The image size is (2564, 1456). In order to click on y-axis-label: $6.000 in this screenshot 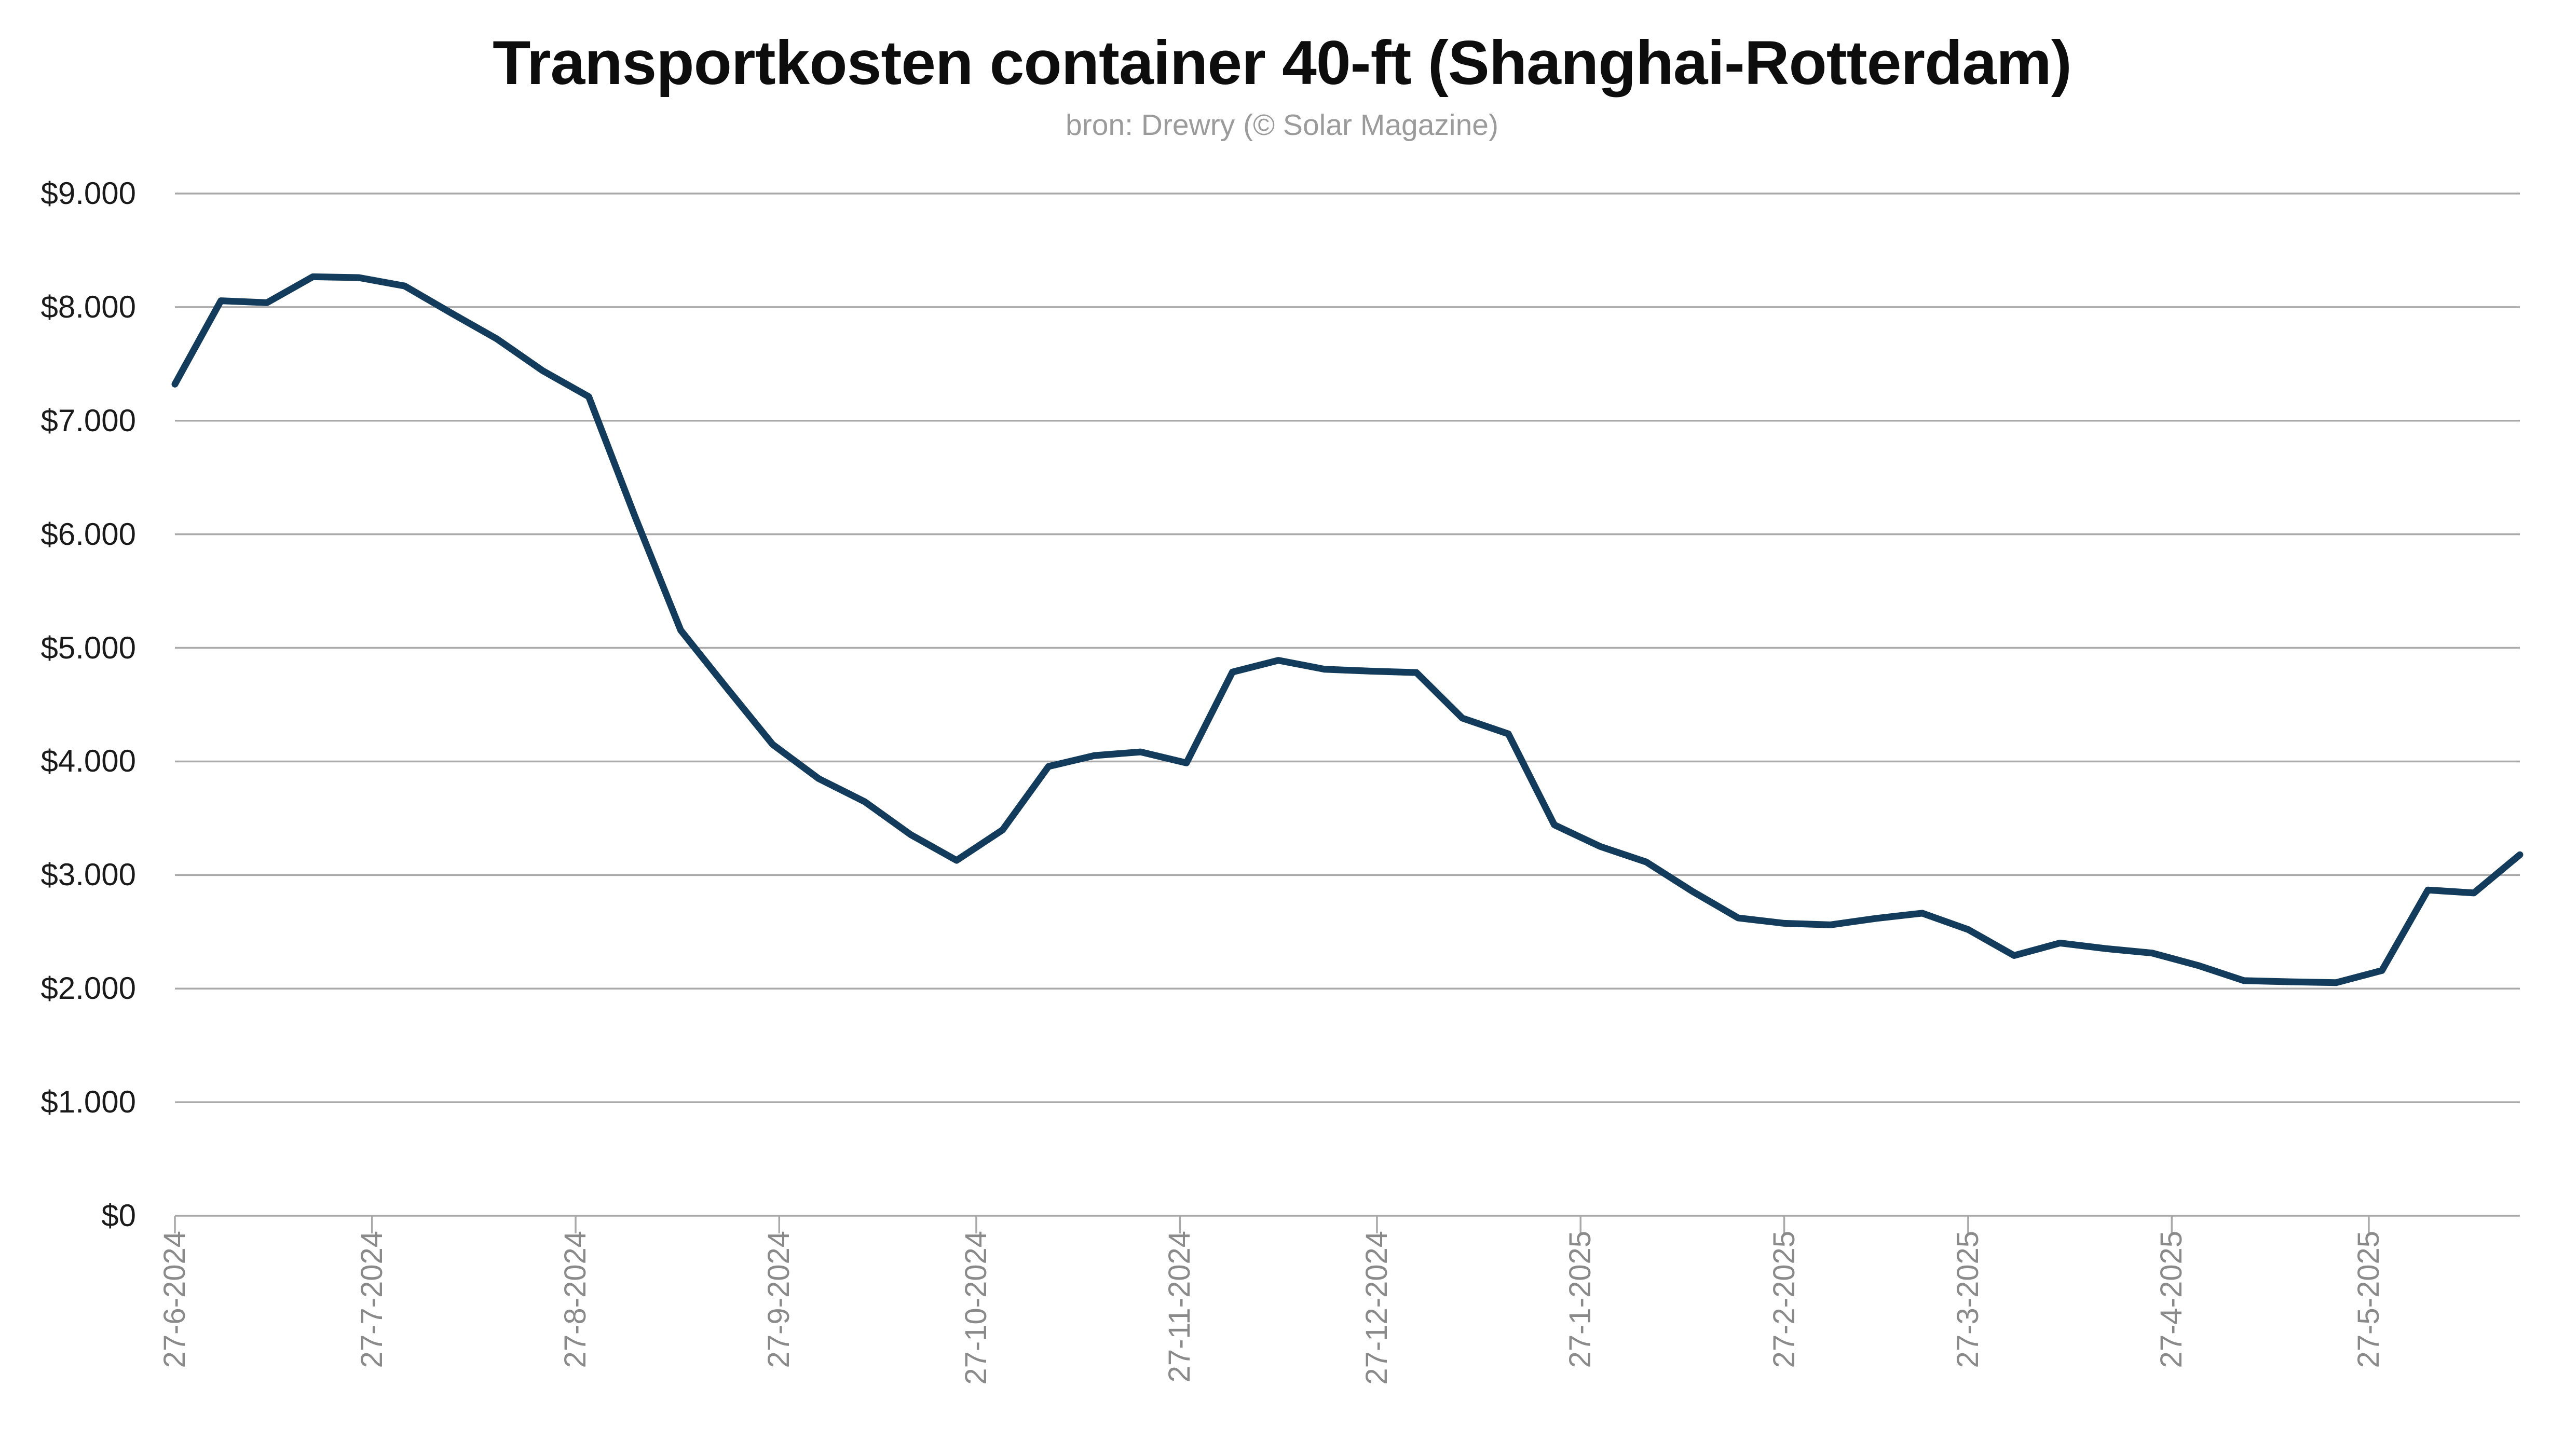, I will do `click(88, 534)`.